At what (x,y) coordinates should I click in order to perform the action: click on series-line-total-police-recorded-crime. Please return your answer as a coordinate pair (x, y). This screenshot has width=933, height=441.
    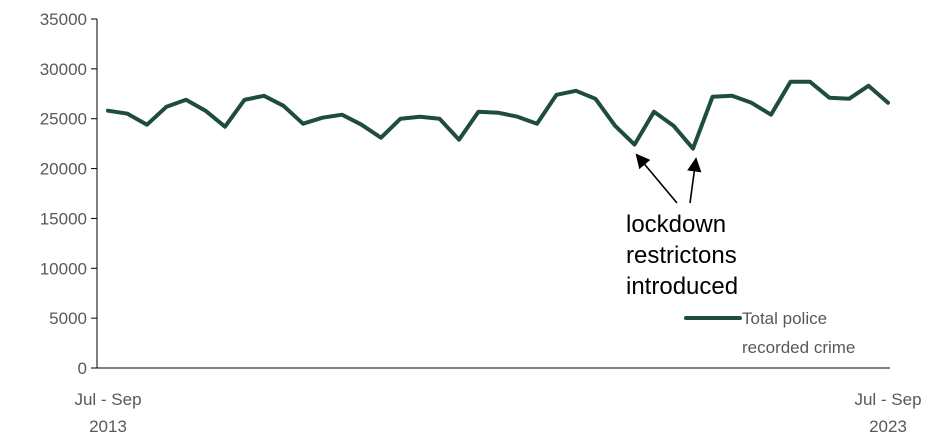
    Looking at the image, I should click on (498, 115).